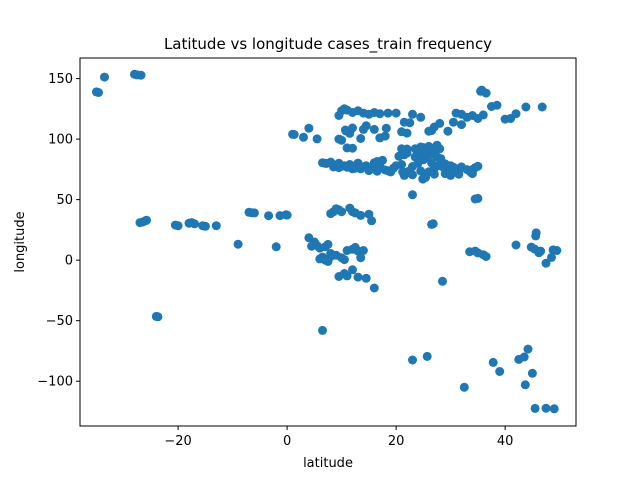 The height and width of the screenshot is (480, 640). I want to click on x-axis-label: latitude, so click(328, 463).